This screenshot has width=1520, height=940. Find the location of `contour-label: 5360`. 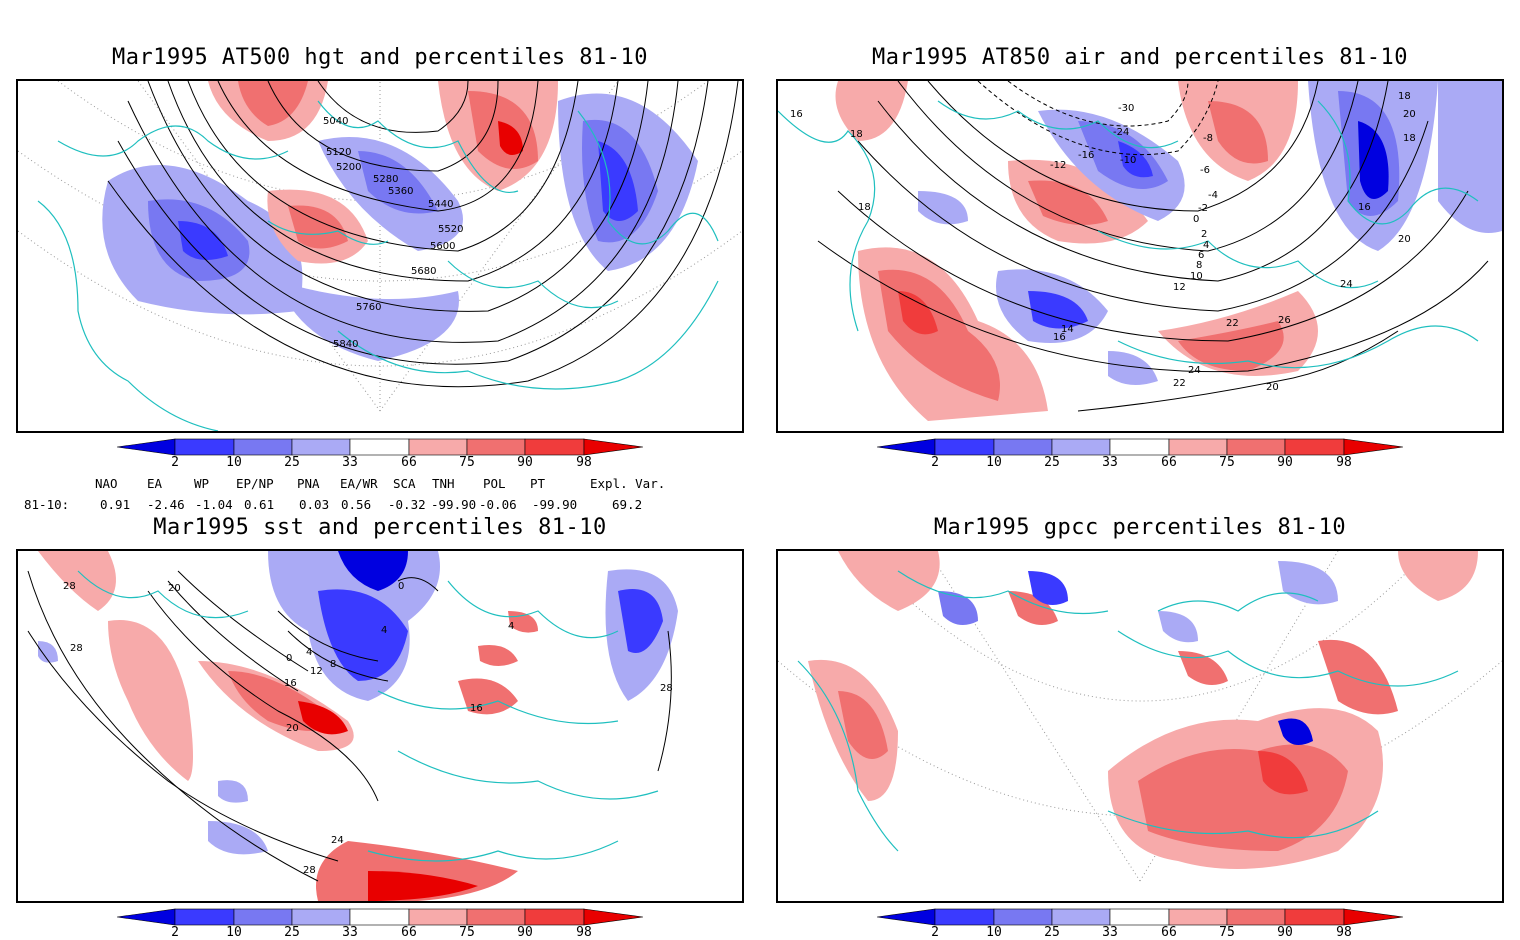

contour-label: 5360 is located at coordinates (400, 191).